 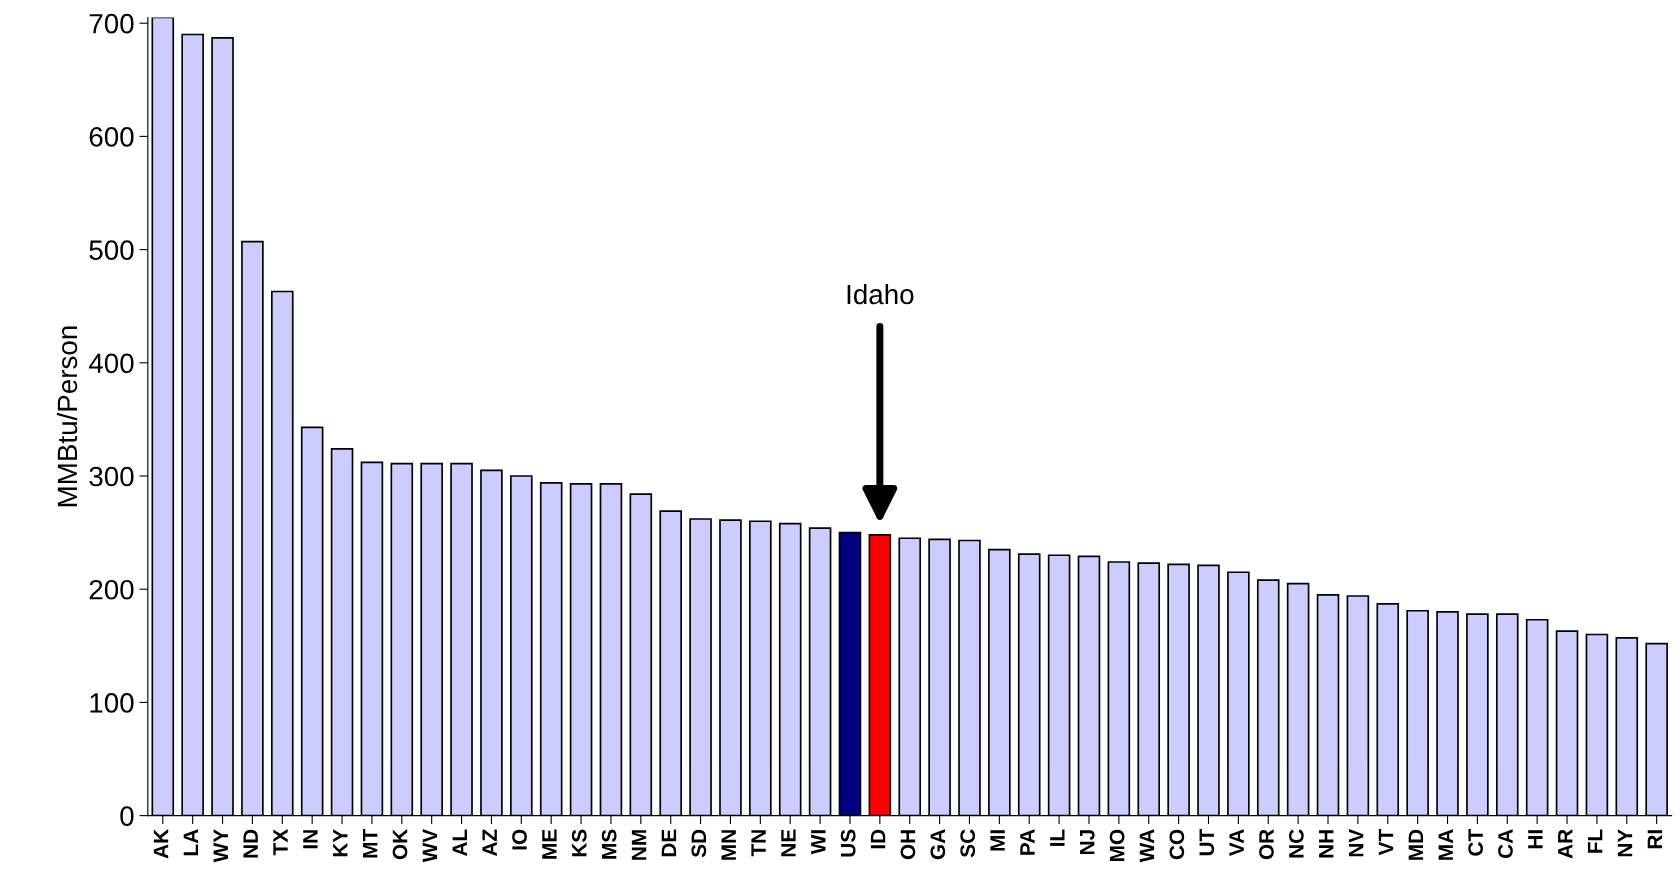 What do you see at coordinates (1117, 845) in the screenshot?
I see `x-tick-label: MO` at bounding box center [1117, 845].